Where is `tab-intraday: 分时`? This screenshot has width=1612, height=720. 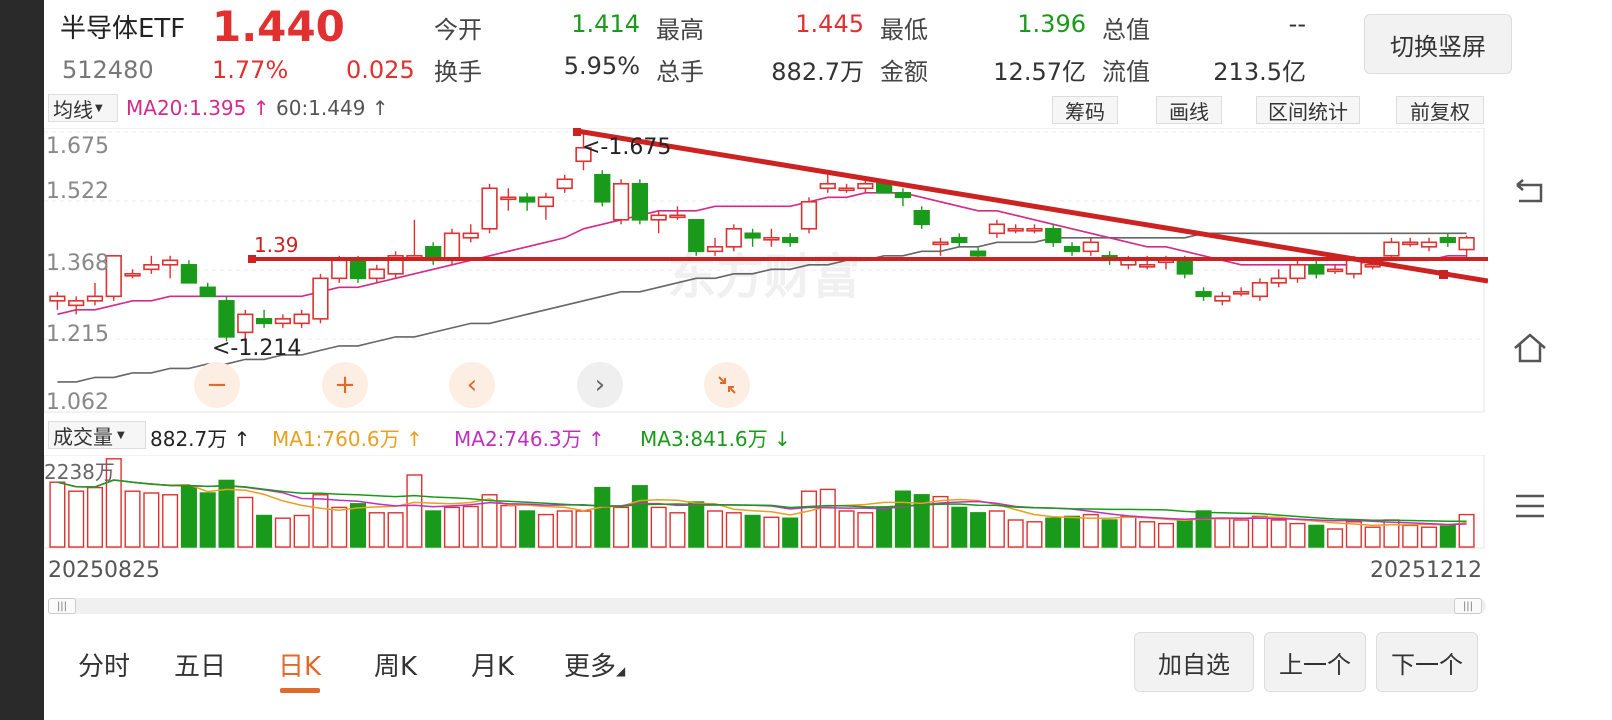
tab-intraday: 分时 is located at coordinates (104, 667).